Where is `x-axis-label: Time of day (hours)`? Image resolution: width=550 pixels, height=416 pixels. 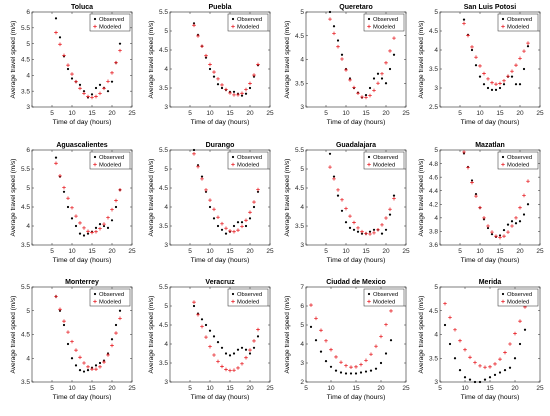 x-axis-label: Time of day (hours) is located at coordinates (82, 122).